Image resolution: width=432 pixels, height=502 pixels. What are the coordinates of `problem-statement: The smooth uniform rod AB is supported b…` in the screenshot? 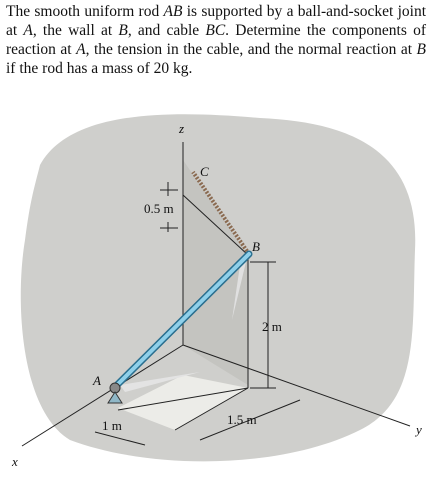 It's located at (216, 40).